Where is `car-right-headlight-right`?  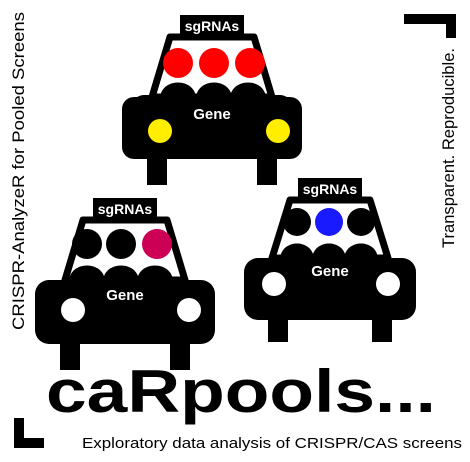 car-right-headlight-right is located at coordinates (388, 284).